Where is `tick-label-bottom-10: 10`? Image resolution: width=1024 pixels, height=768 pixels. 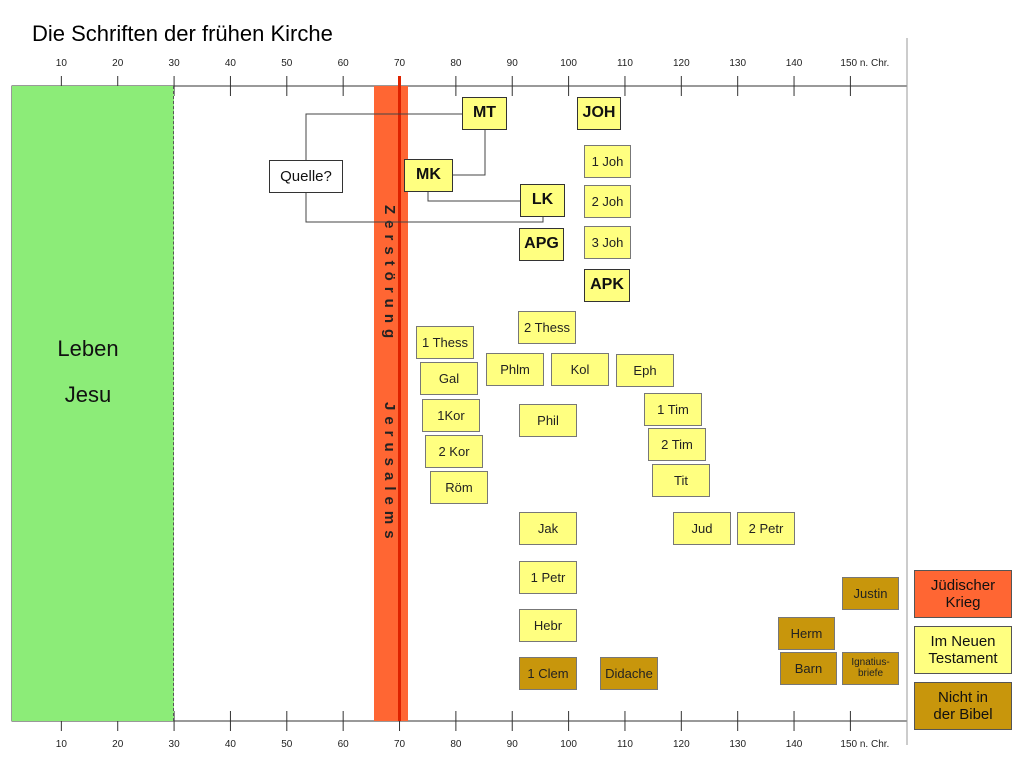 tick-label-bottom-10: 10 is located at coordinates (62, 744).